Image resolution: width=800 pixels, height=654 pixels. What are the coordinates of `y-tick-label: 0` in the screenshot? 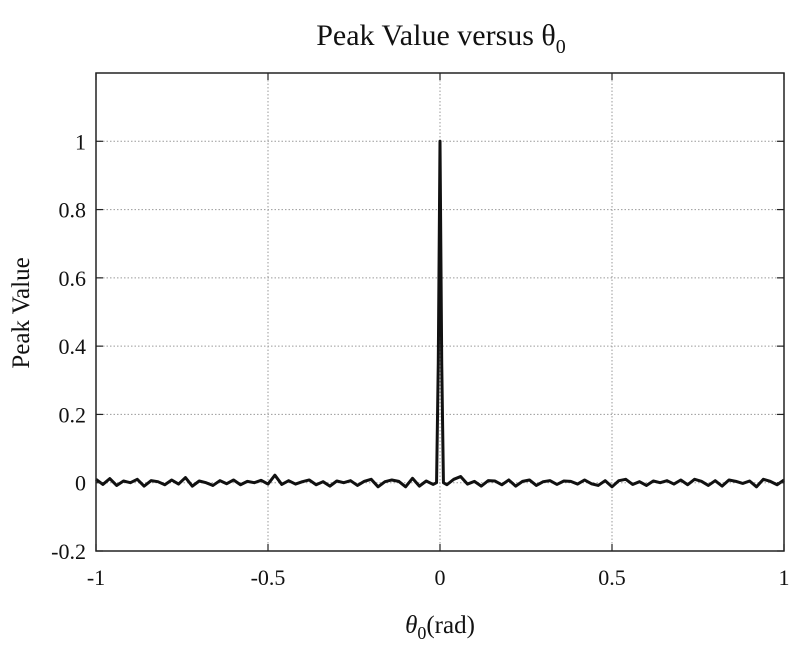 It's located at (80, 483).